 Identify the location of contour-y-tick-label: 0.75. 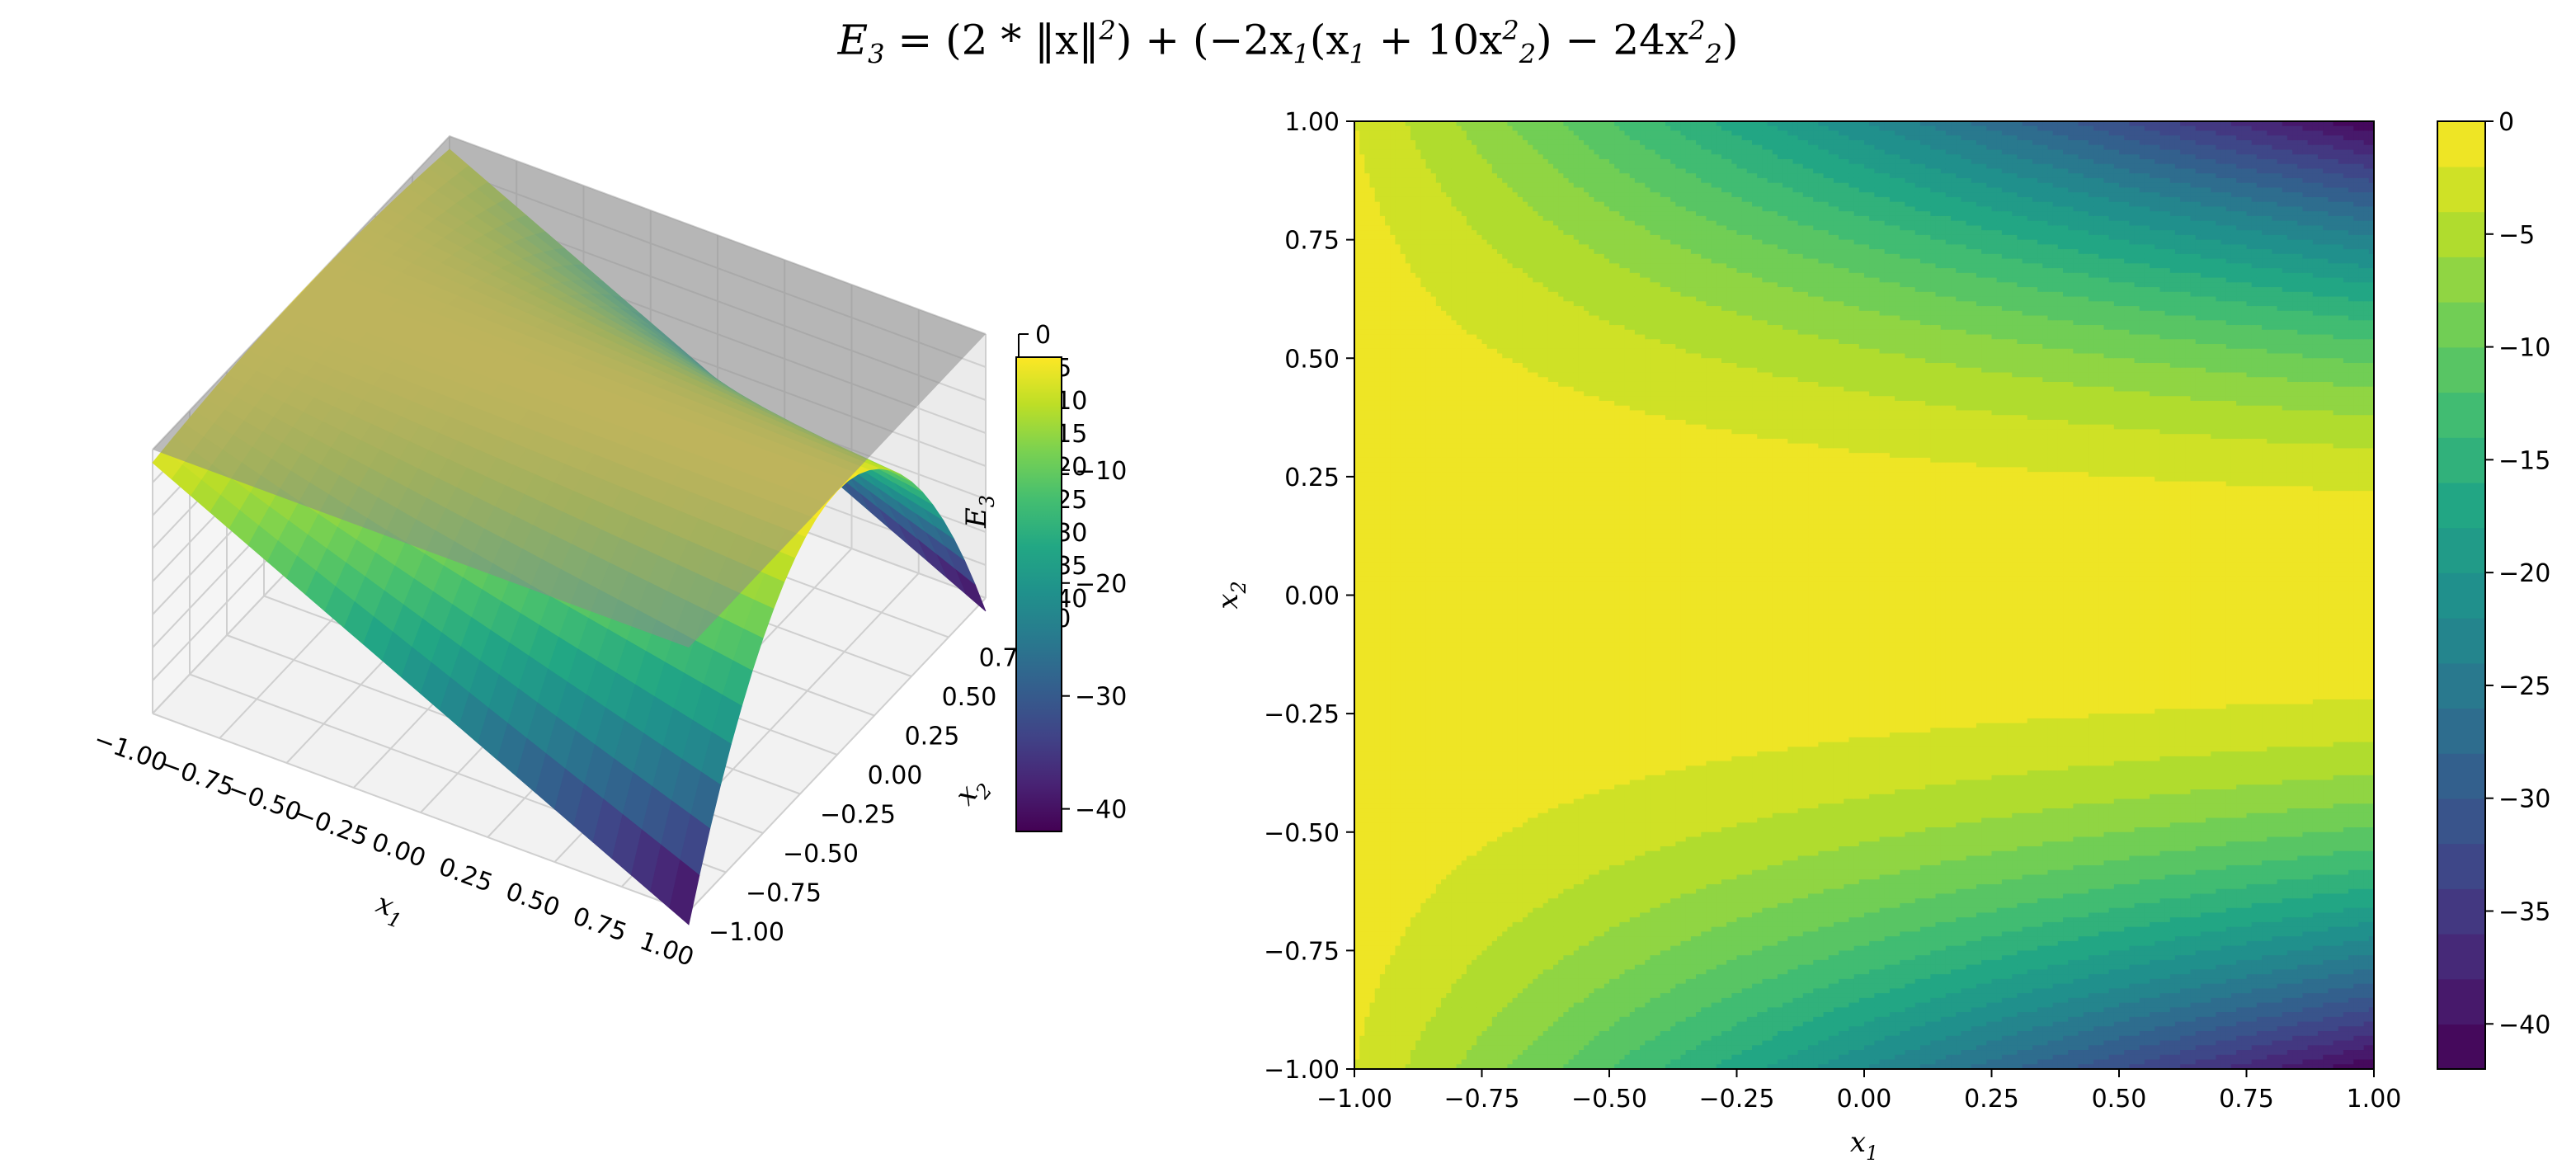
(1312, 241).